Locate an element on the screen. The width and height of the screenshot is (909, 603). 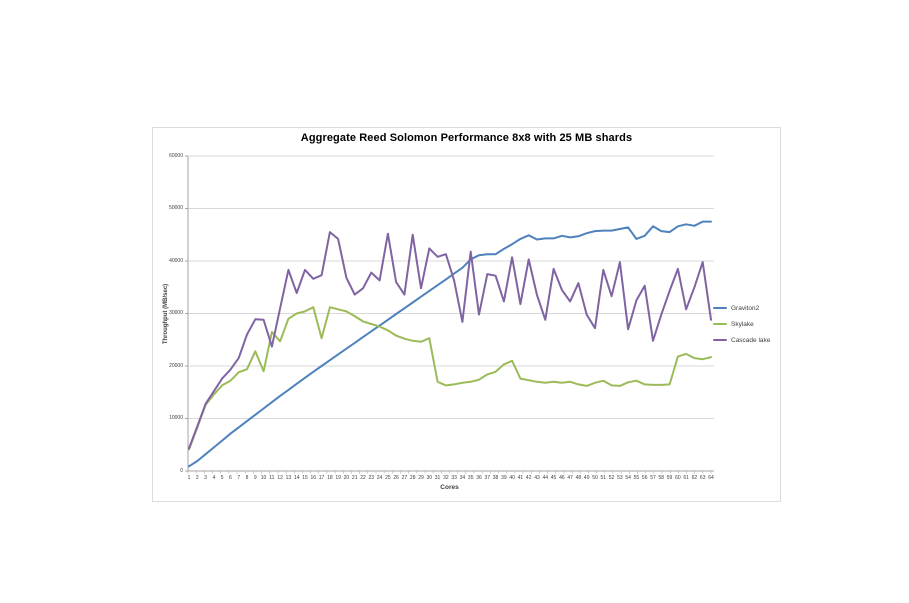
series-line-skylake is located at coordinates (450, 378).